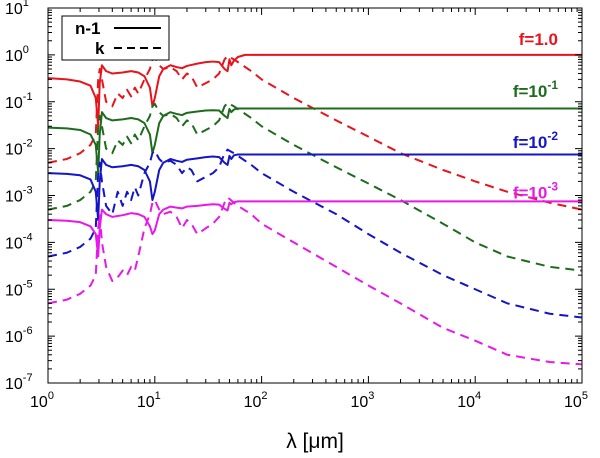  I want to click on y-tick-label-5: 10⁻², so click(19, 148).